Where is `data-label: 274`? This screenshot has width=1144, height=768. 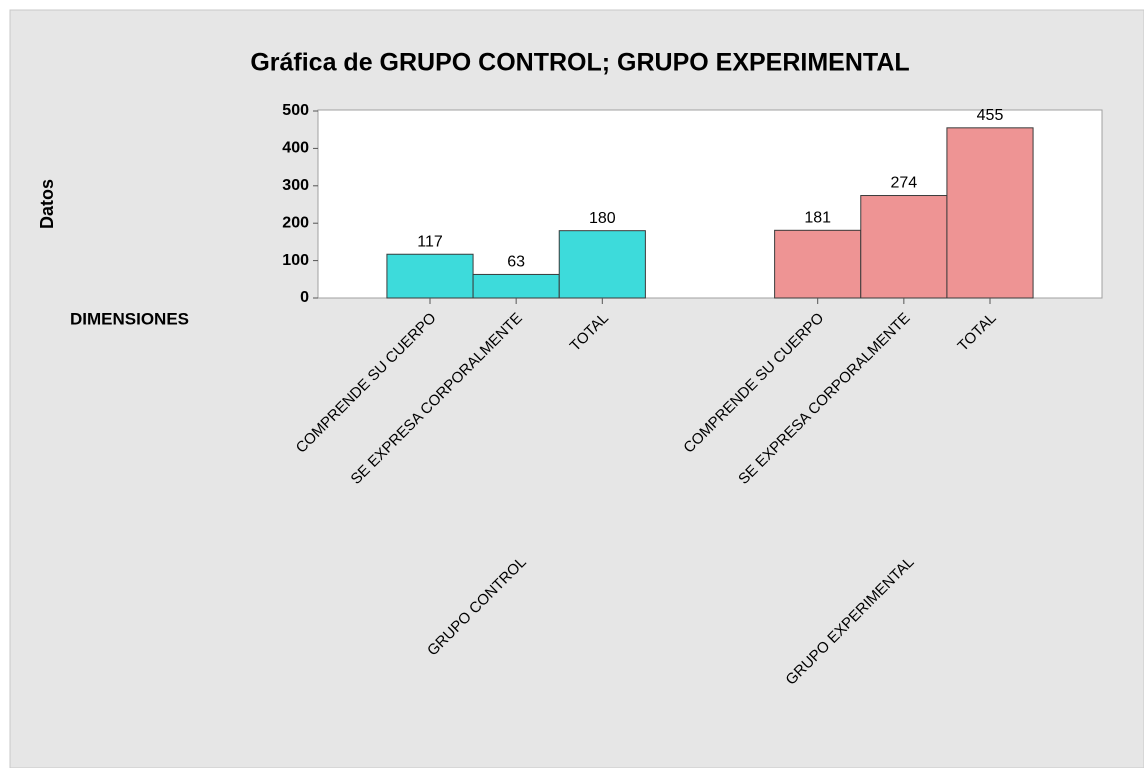 data-label: 274 is located at coordinates (903, 183).